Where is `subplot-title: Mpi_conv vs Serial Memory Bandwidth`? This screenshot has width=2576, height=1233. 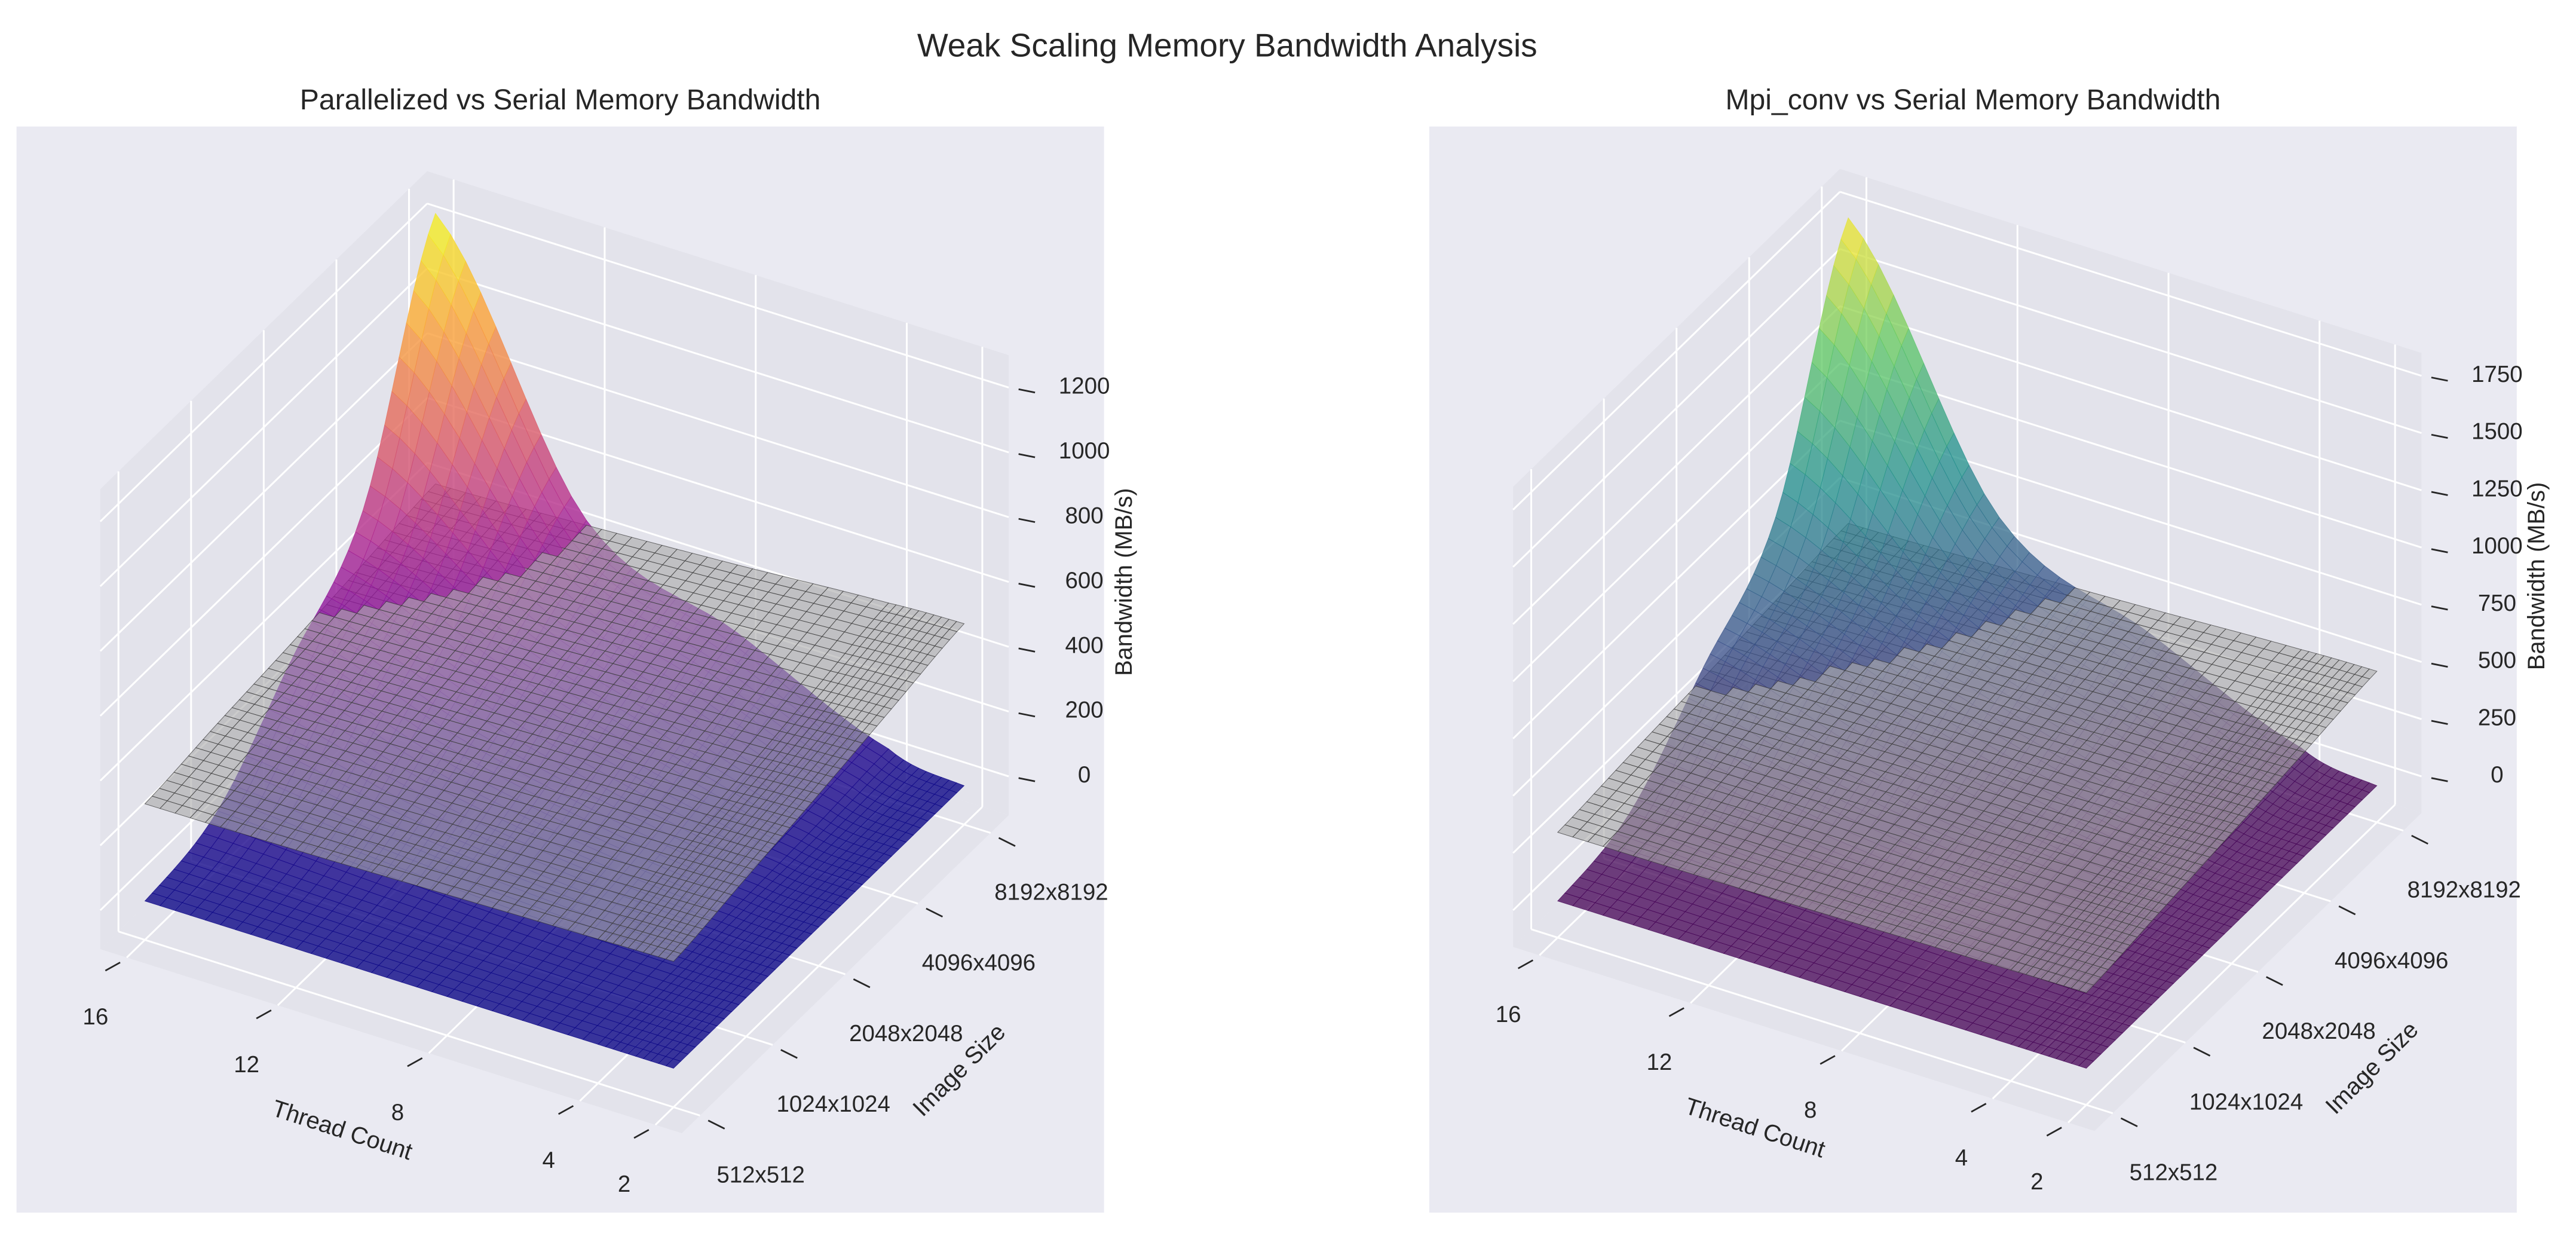
subplot-title: Mpi_conv vs Serial Memory Bandwidth is located at coordinates (1973, 100).